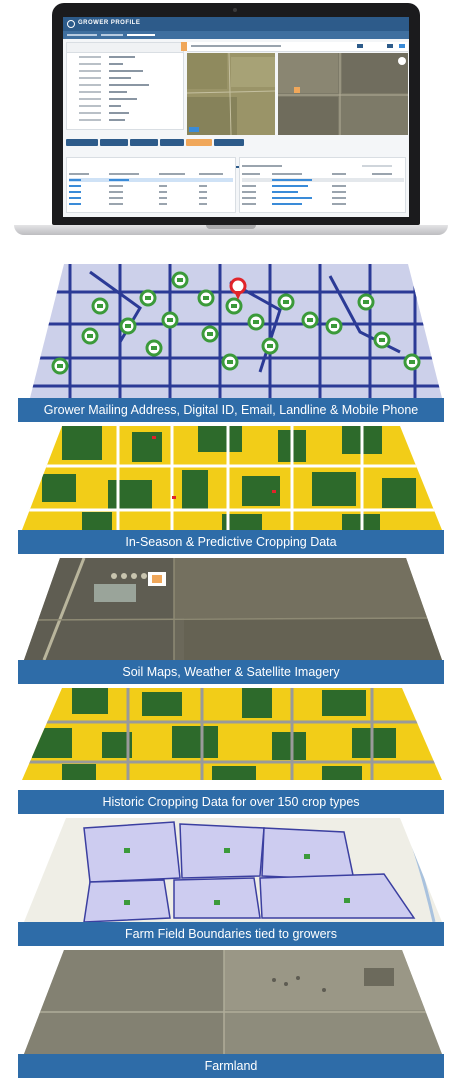 The image size is (462, 1080). Describe the element at coordinates (109, 23) in the screenshot. I see `app-logo: GROWER PROFILE` at that location.